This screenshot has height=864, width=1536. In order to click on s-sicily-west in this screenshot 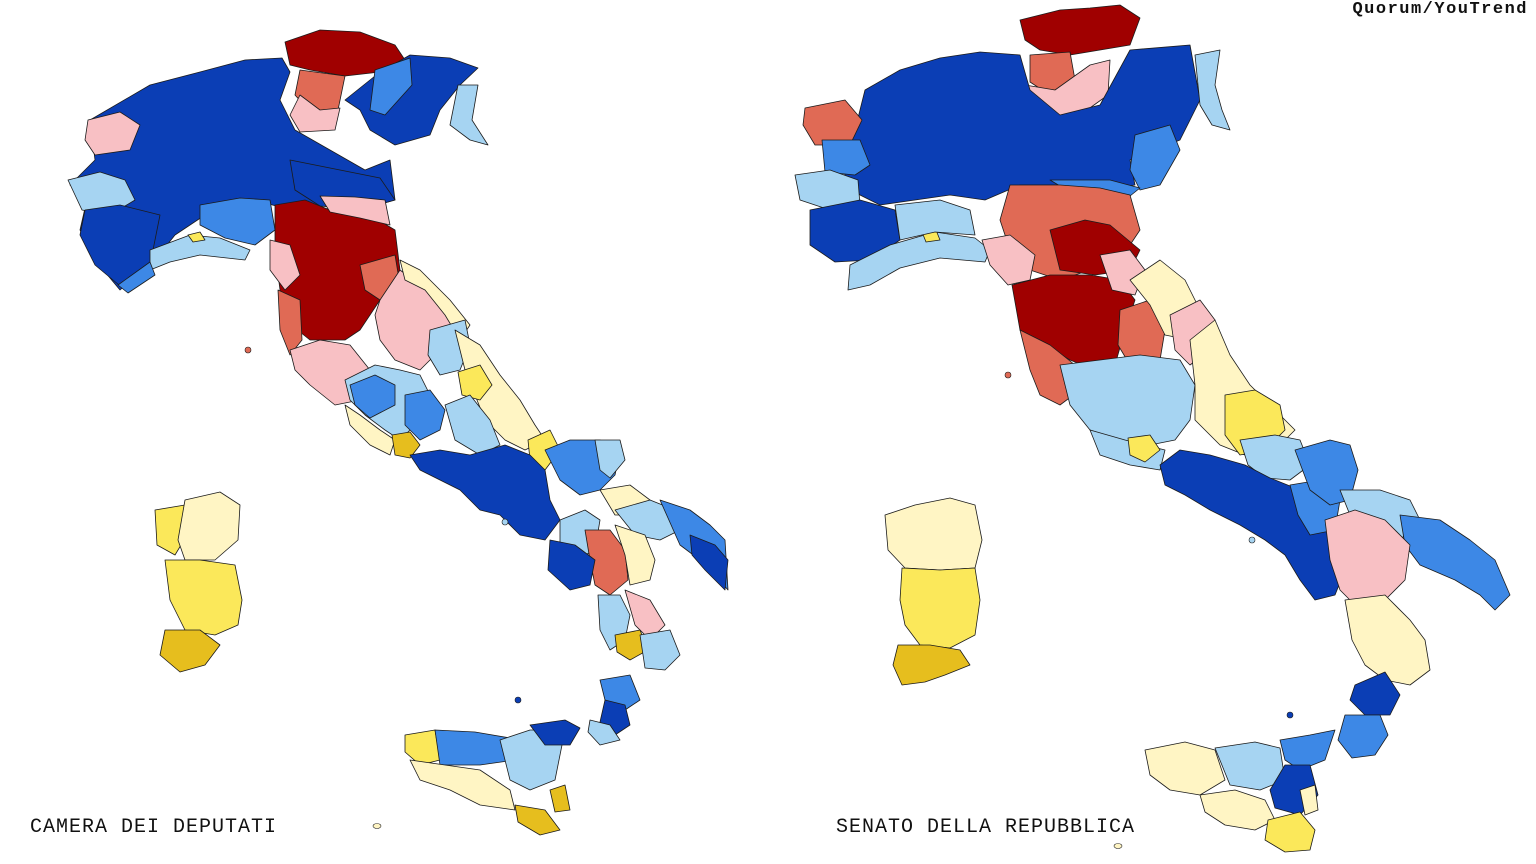, I will do `click(1185, 768)`.